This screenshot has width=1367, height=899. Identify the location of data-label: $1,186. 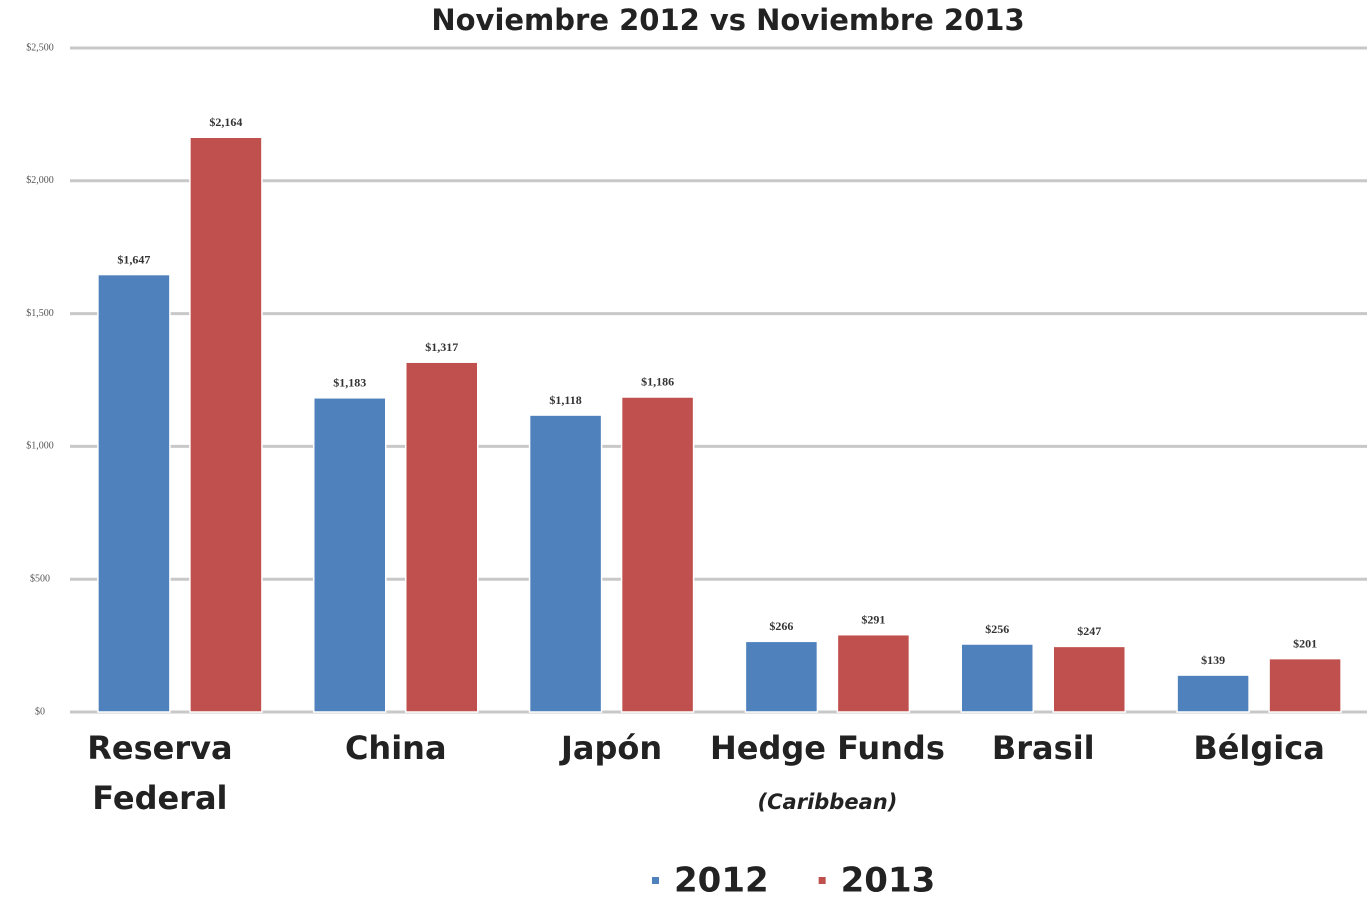
(657, 382).